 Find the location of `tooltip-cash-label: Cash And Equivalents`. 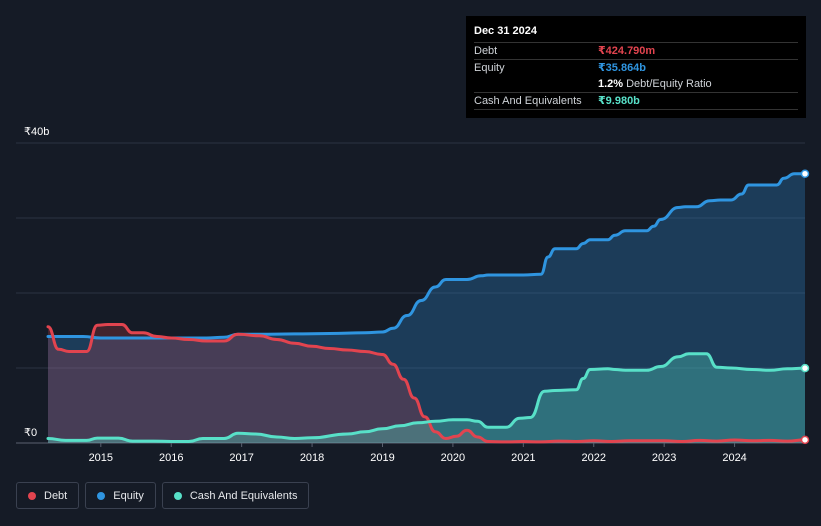

tooltip-cash-label: Cash And Equivalents is located at coordinates (528, 101).